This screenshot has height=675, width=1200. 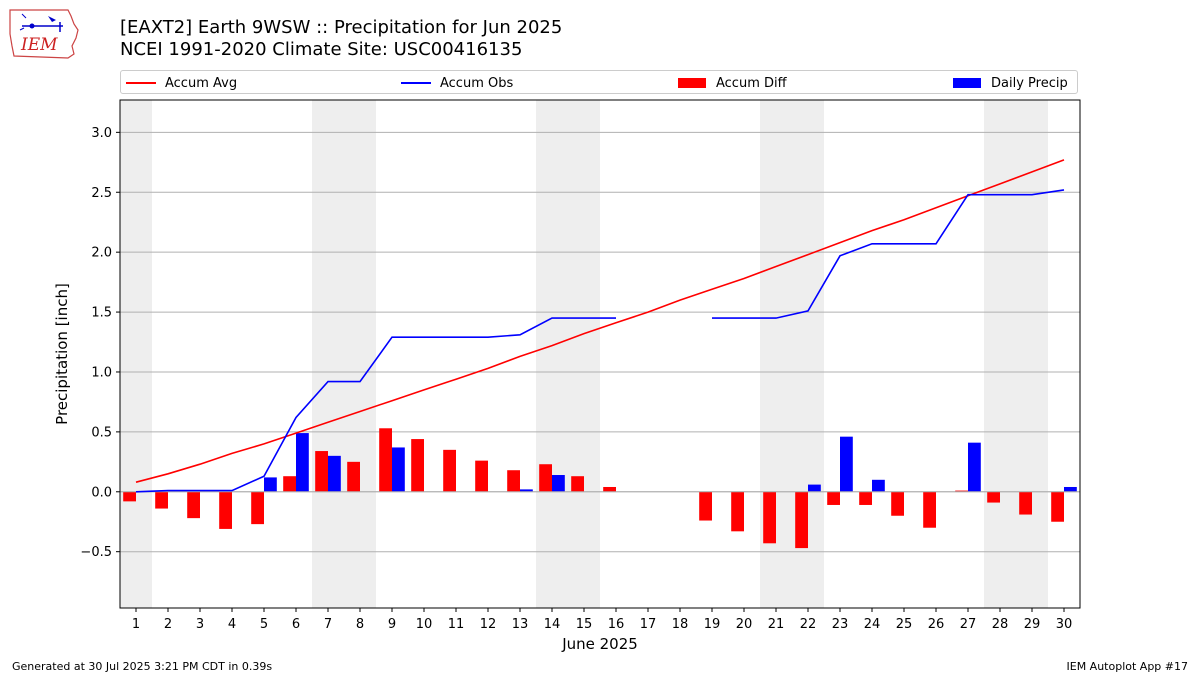 What do you see at coordinates (101, 492) in the screenshot?
I see `y-tick-label: 0.0` at bounding box center [101, 492].